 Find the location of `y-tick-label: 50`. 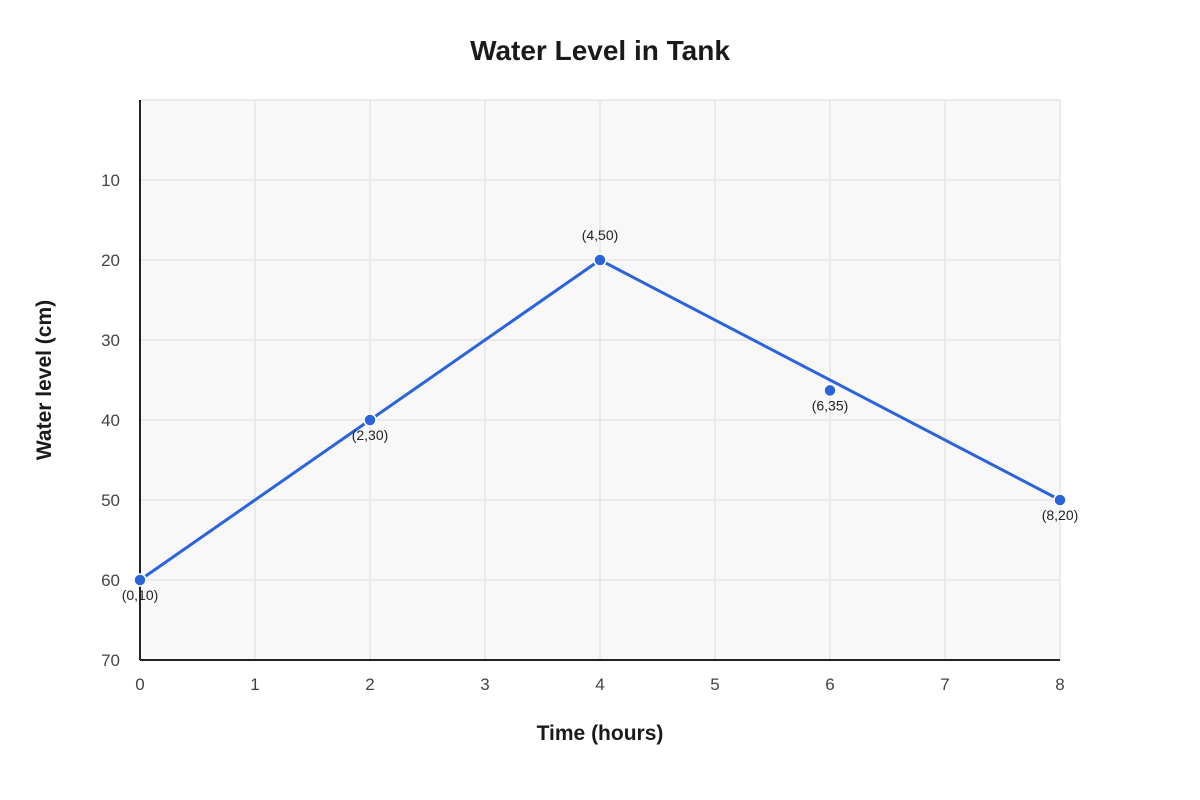

y-tick-label: 50 is located at coordinates (110, 500).